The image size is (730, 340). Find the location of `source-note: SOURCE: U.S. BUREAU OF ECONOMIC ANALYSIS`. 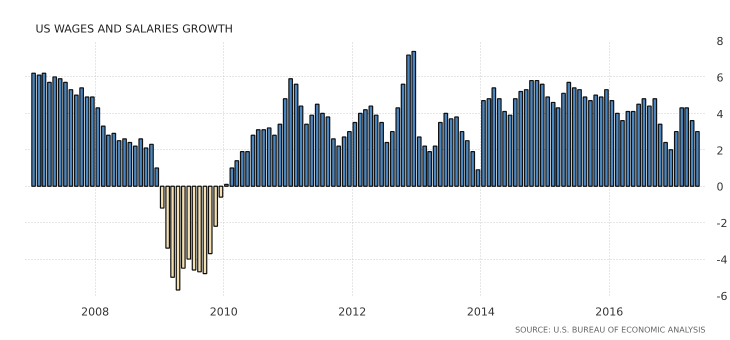

source-note: SOURCE: U.S. BUREAU OF ECONOMIC ANALYSIS is located at coordinates (610, 330).